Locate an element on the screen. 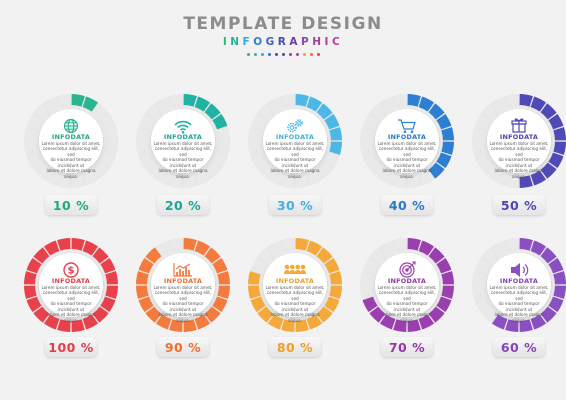  percent-label: 30 % is located at coordinates (295, 205).